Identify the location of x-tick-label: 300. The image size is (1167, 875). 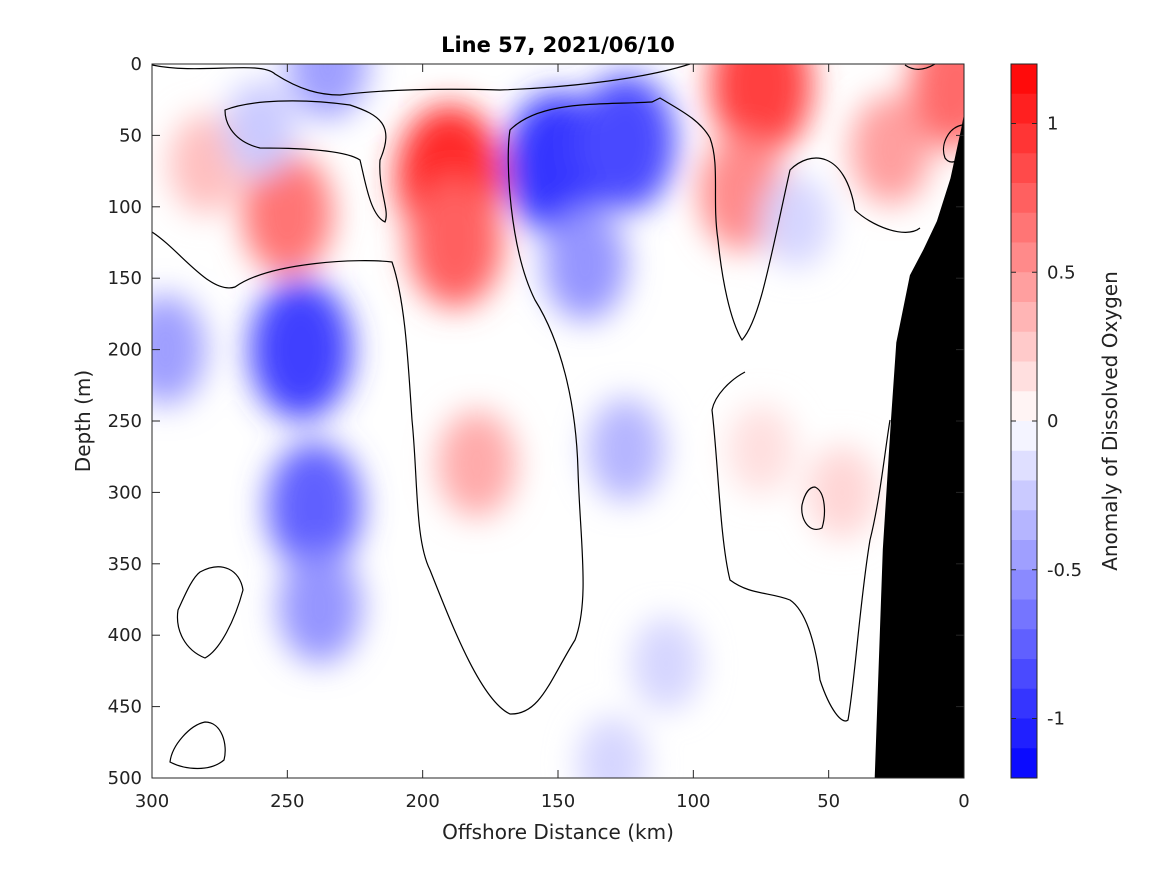
(152, 801).